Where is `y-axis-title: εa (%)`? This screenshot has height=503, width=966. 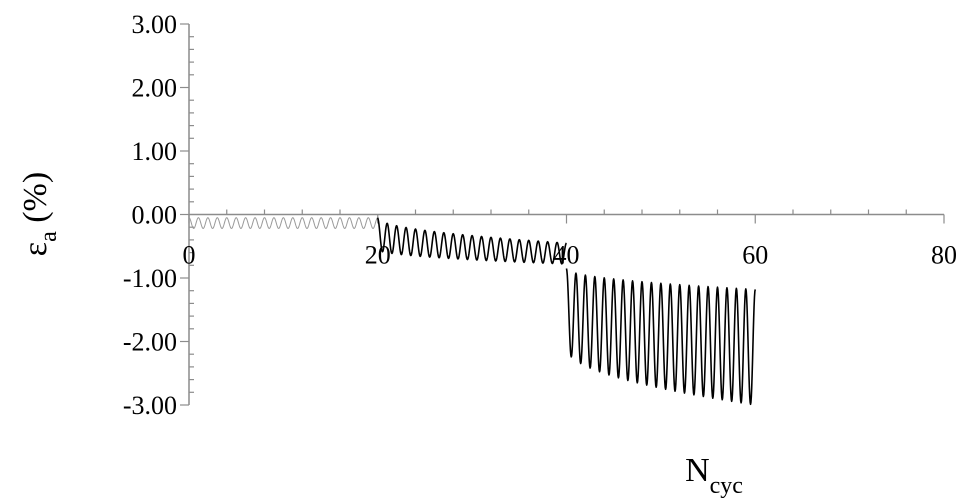
y-axis-title: εa (%) is located at coordinates (39, 214).